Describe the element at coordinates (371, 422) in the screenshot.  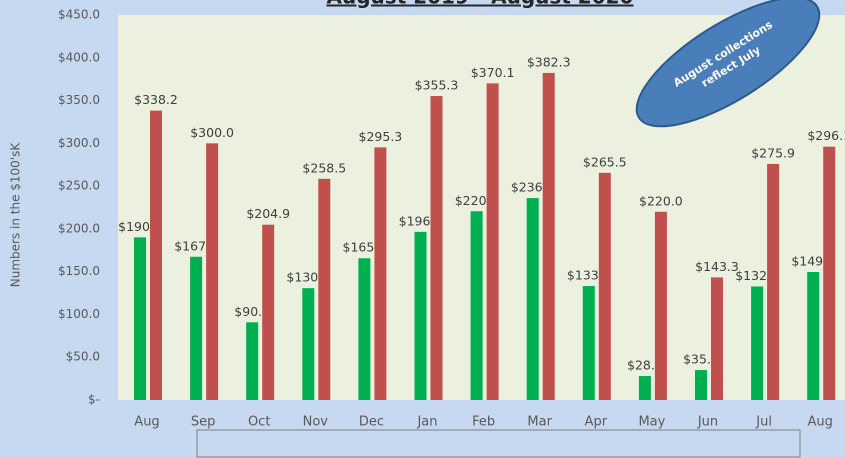
I see `x-tick-label: Dec` at that location.